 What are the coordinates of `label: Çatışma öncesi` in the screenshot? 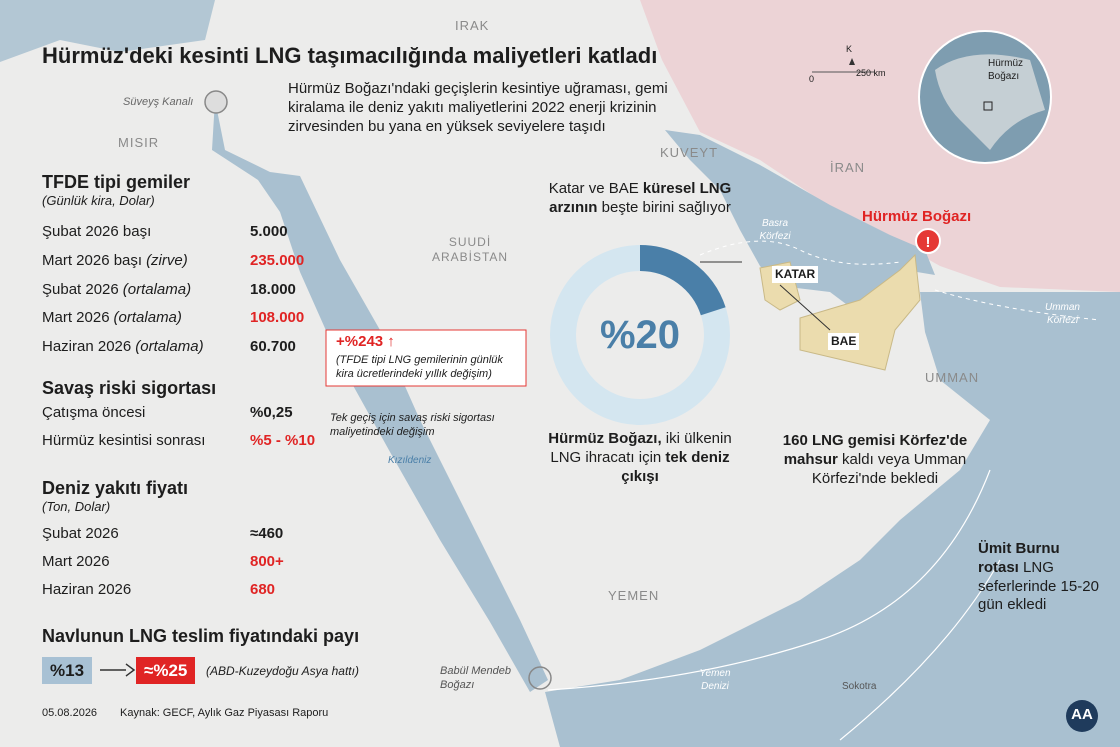 It's located at (94, 412).